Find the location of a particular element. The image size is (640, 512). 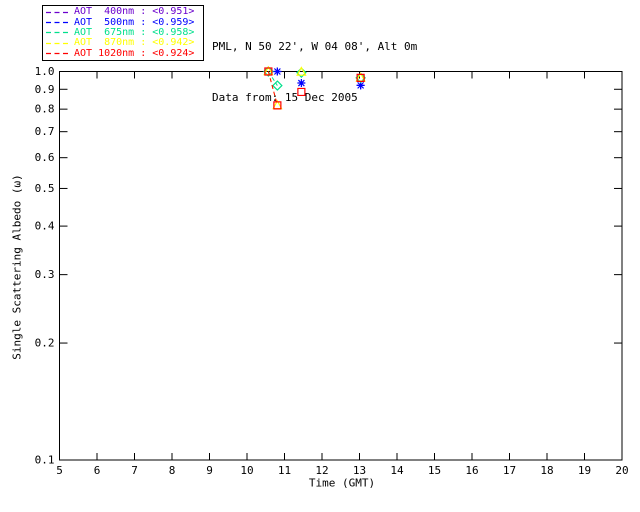

data-point-triangle-marker is located at coordinates (301, 71).